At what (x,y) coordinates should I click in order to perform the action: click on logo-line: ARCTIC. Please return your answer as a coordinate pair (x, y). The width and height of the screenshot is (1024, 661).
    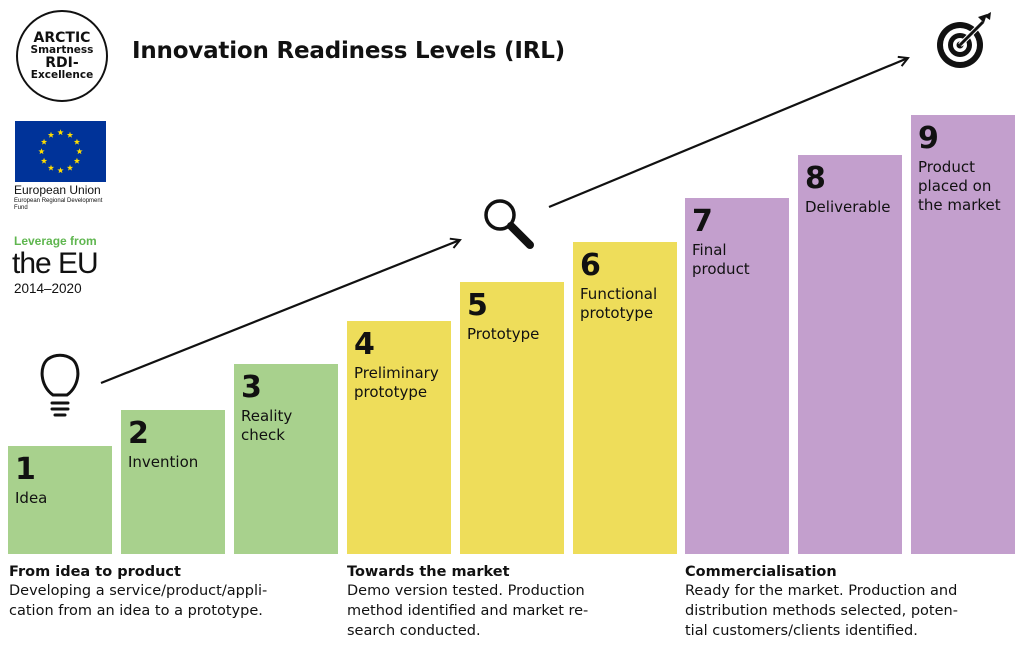
    Looking at the image, I should click on (62, 38).